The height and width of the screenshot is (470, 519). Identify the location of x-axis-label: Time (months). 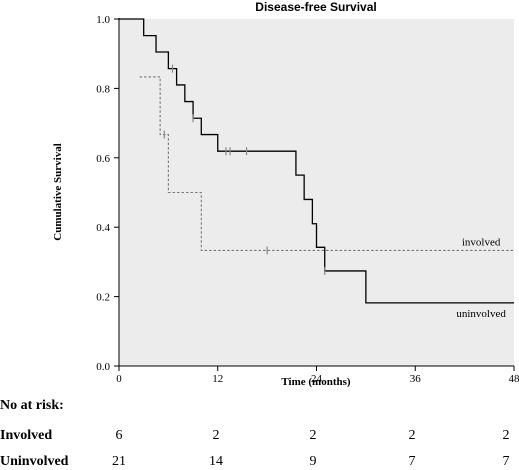
(315, 382).